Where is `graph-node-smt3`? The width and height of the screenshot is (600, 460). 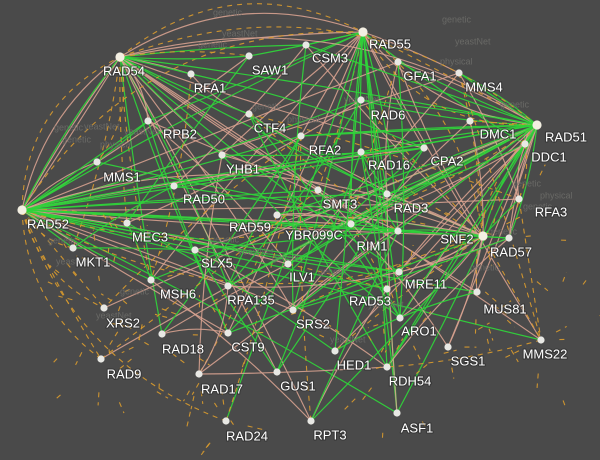 graph-node-smt3 is located at coordinates (318, 190).